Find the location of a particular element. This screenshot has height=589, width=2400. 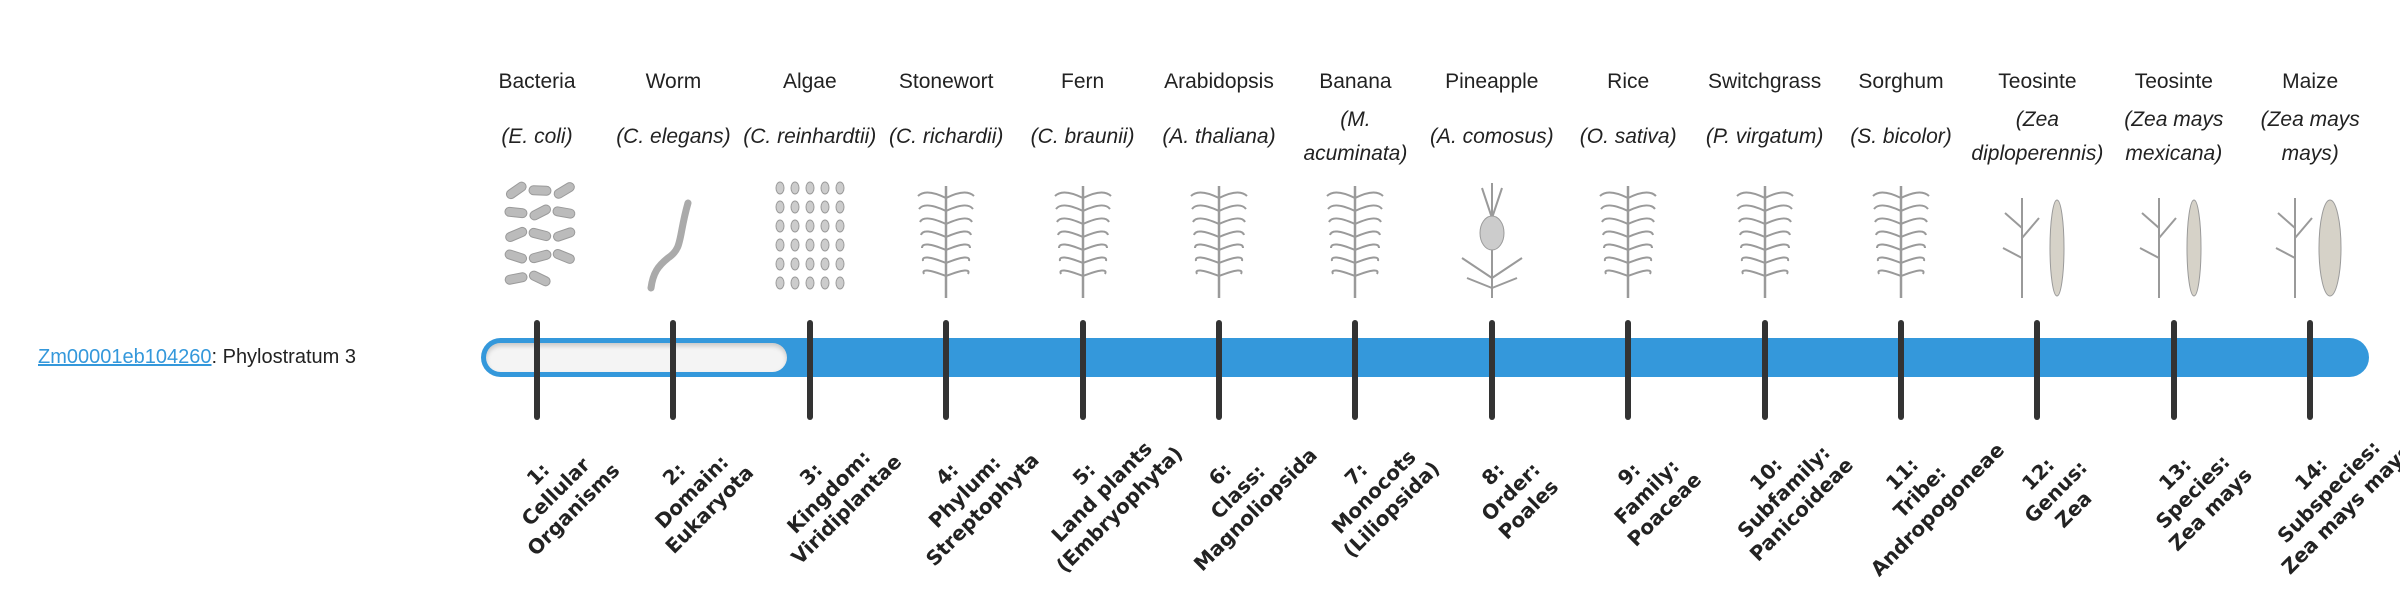

phylostratum-bar-unfilled is located at coordinates (636, 357).